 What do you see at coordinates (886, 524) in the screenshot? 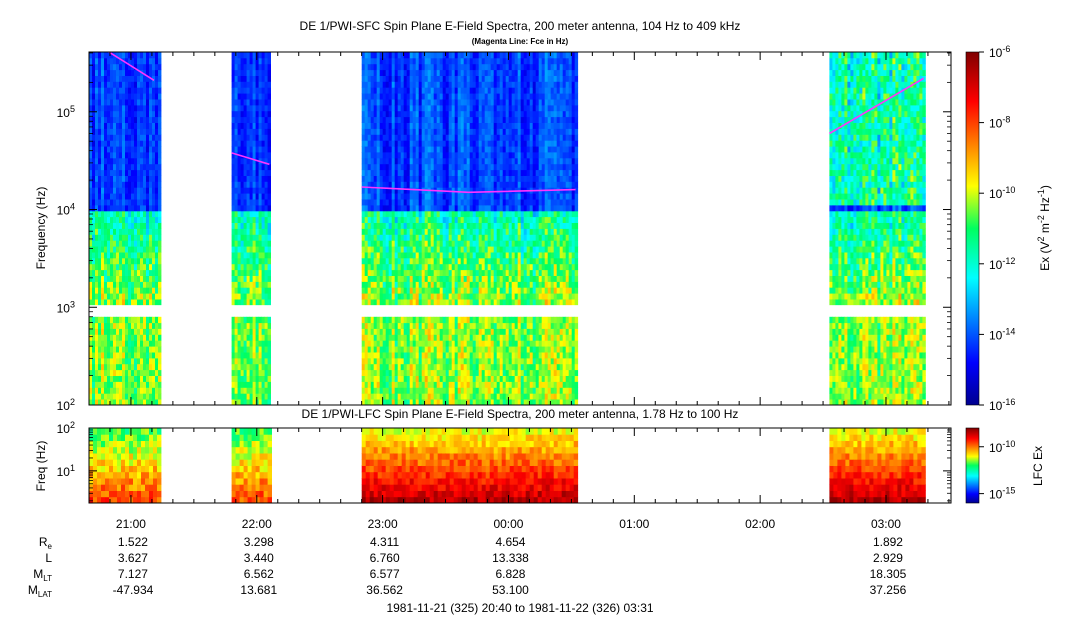
I see `x-tick-label: 03:00` at bounding box center [886, 524].